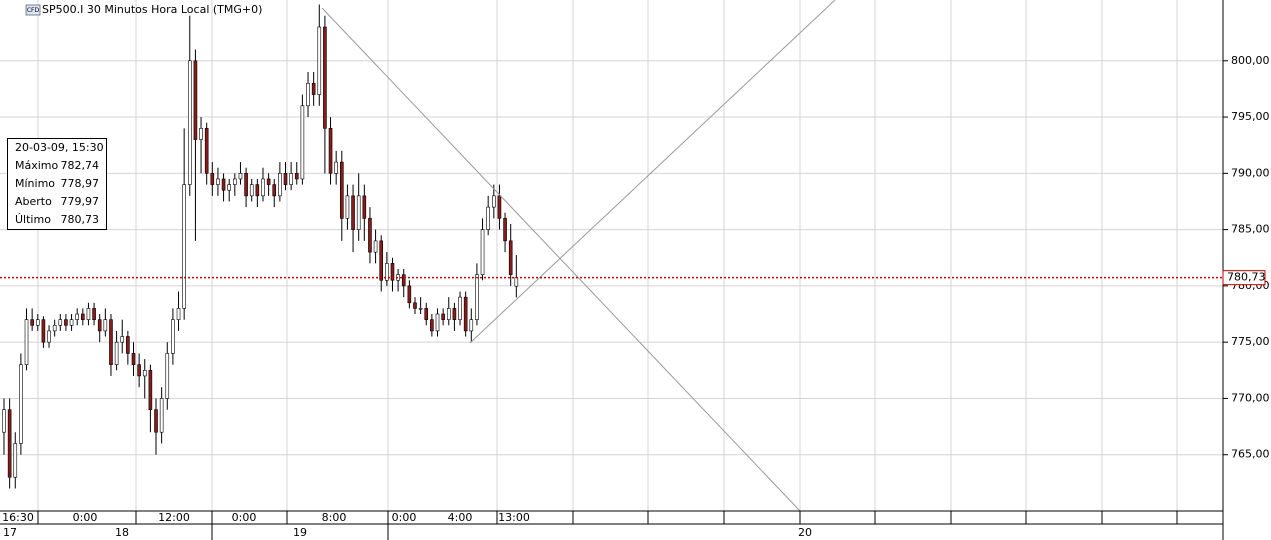 Image resolution: width=1271 pixels, height=540 pixels. Describe the element at coordinates (59, 147) in the screenshot. I see `info-datetime: 20-03-09, 15:30` at that location.